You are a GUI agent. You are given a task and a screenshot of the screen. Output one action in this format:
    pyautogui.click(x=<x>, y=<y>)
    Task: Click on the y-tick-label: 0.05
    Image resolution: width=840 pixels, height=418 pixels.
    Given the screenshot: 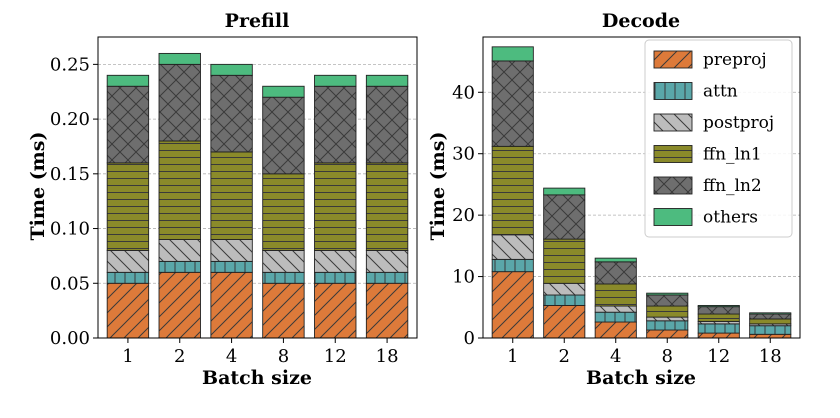 What is the action you would take?
    pyautogui.click(x=70, y=283)
    